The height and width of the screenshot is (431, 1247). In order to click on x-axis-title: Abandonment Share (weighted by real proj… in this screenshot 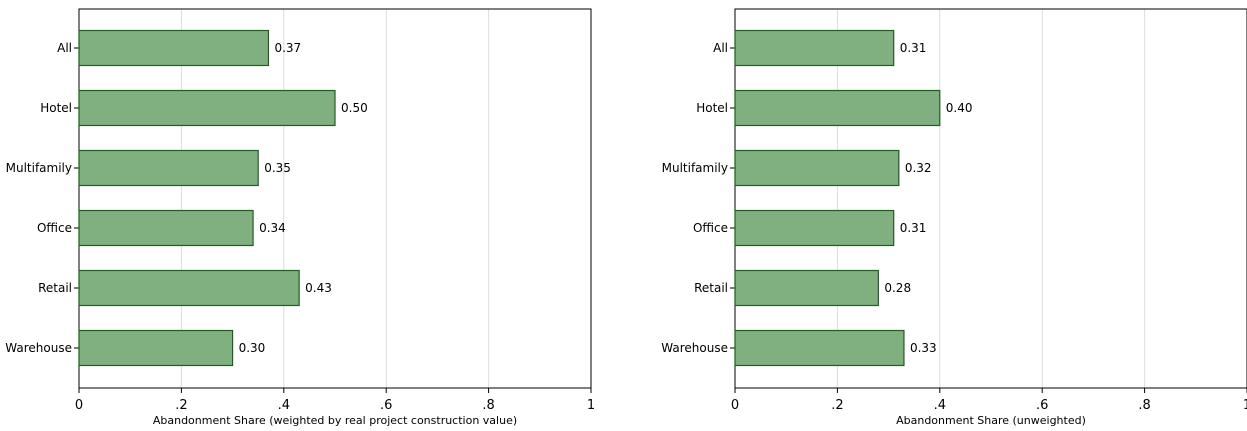, I will do `click(335, 420)`.